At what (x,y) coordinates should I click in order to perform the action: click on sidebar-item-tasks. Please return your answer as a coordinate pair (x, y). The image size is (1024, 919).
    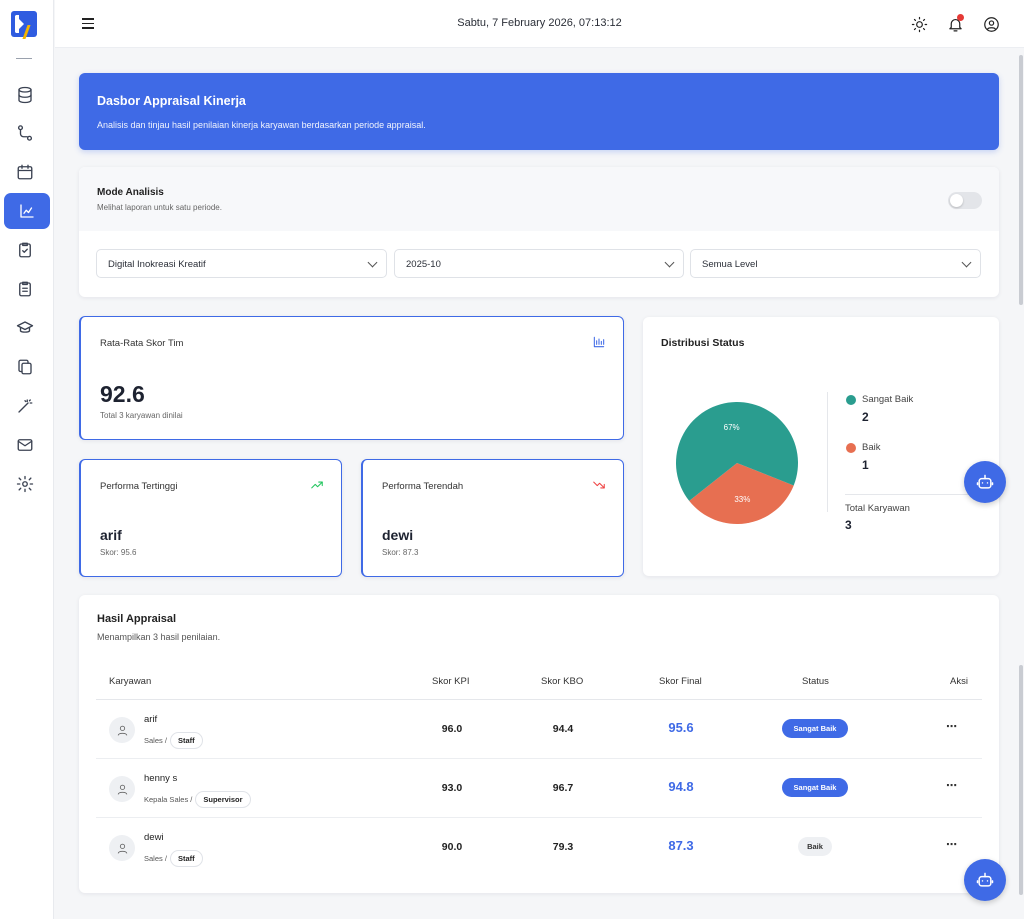
    Looking at the image, I should click on (25, 250).